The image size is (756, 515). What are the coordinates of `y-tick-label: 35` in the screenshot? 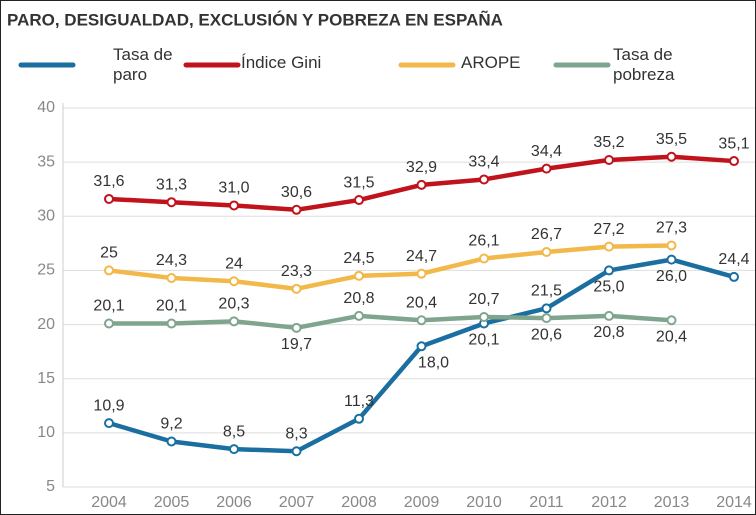 It's located at (46, 161).